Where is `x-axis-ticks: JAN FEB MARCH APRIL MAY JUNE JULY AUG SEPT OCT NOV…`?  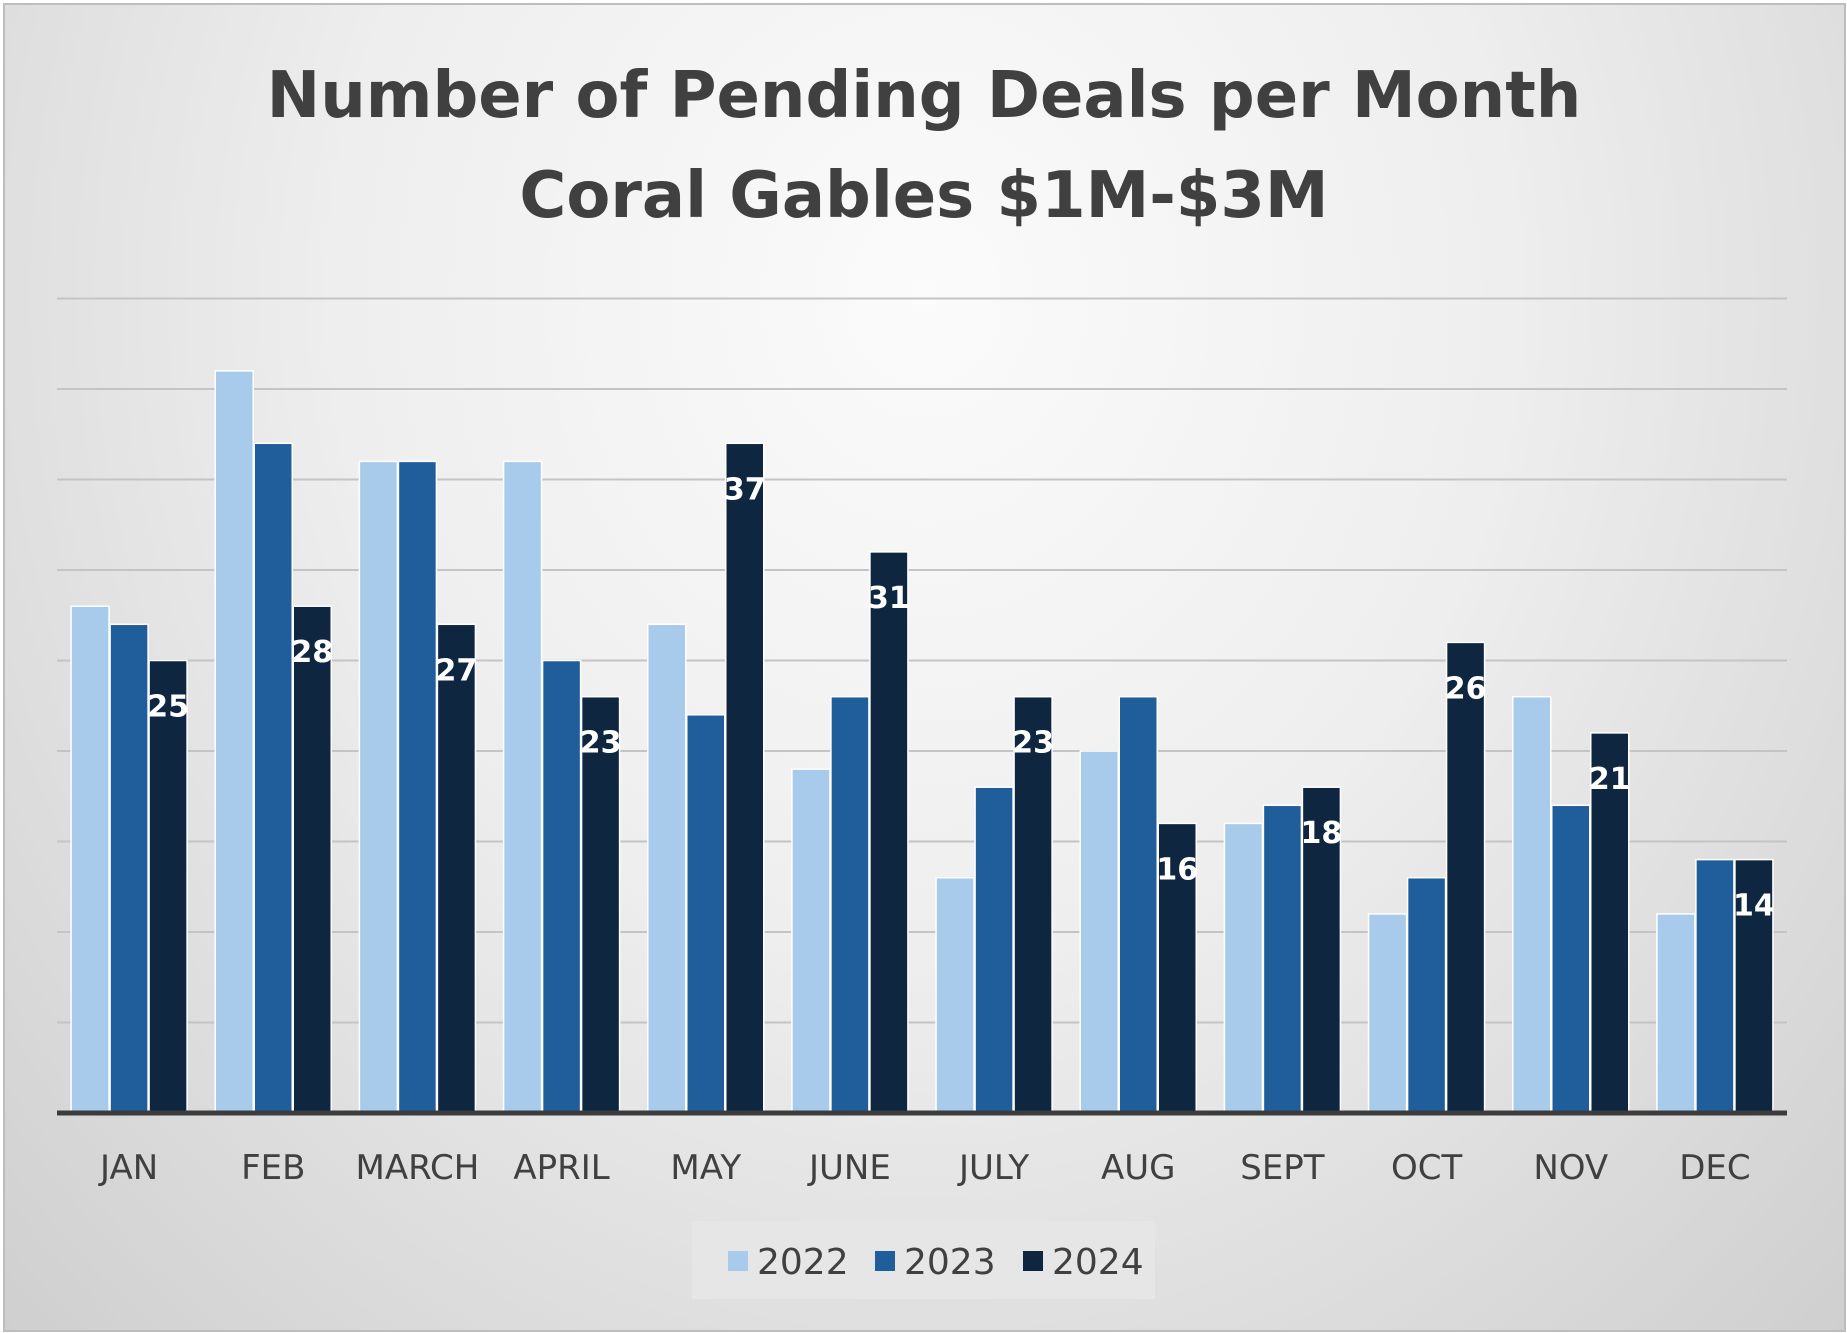 x-axis-ticks: JAN FEB MARCH APRIL MAY JUNE JULY AUG SEPT OCT NOV… is located at coordinates (924, 1168).